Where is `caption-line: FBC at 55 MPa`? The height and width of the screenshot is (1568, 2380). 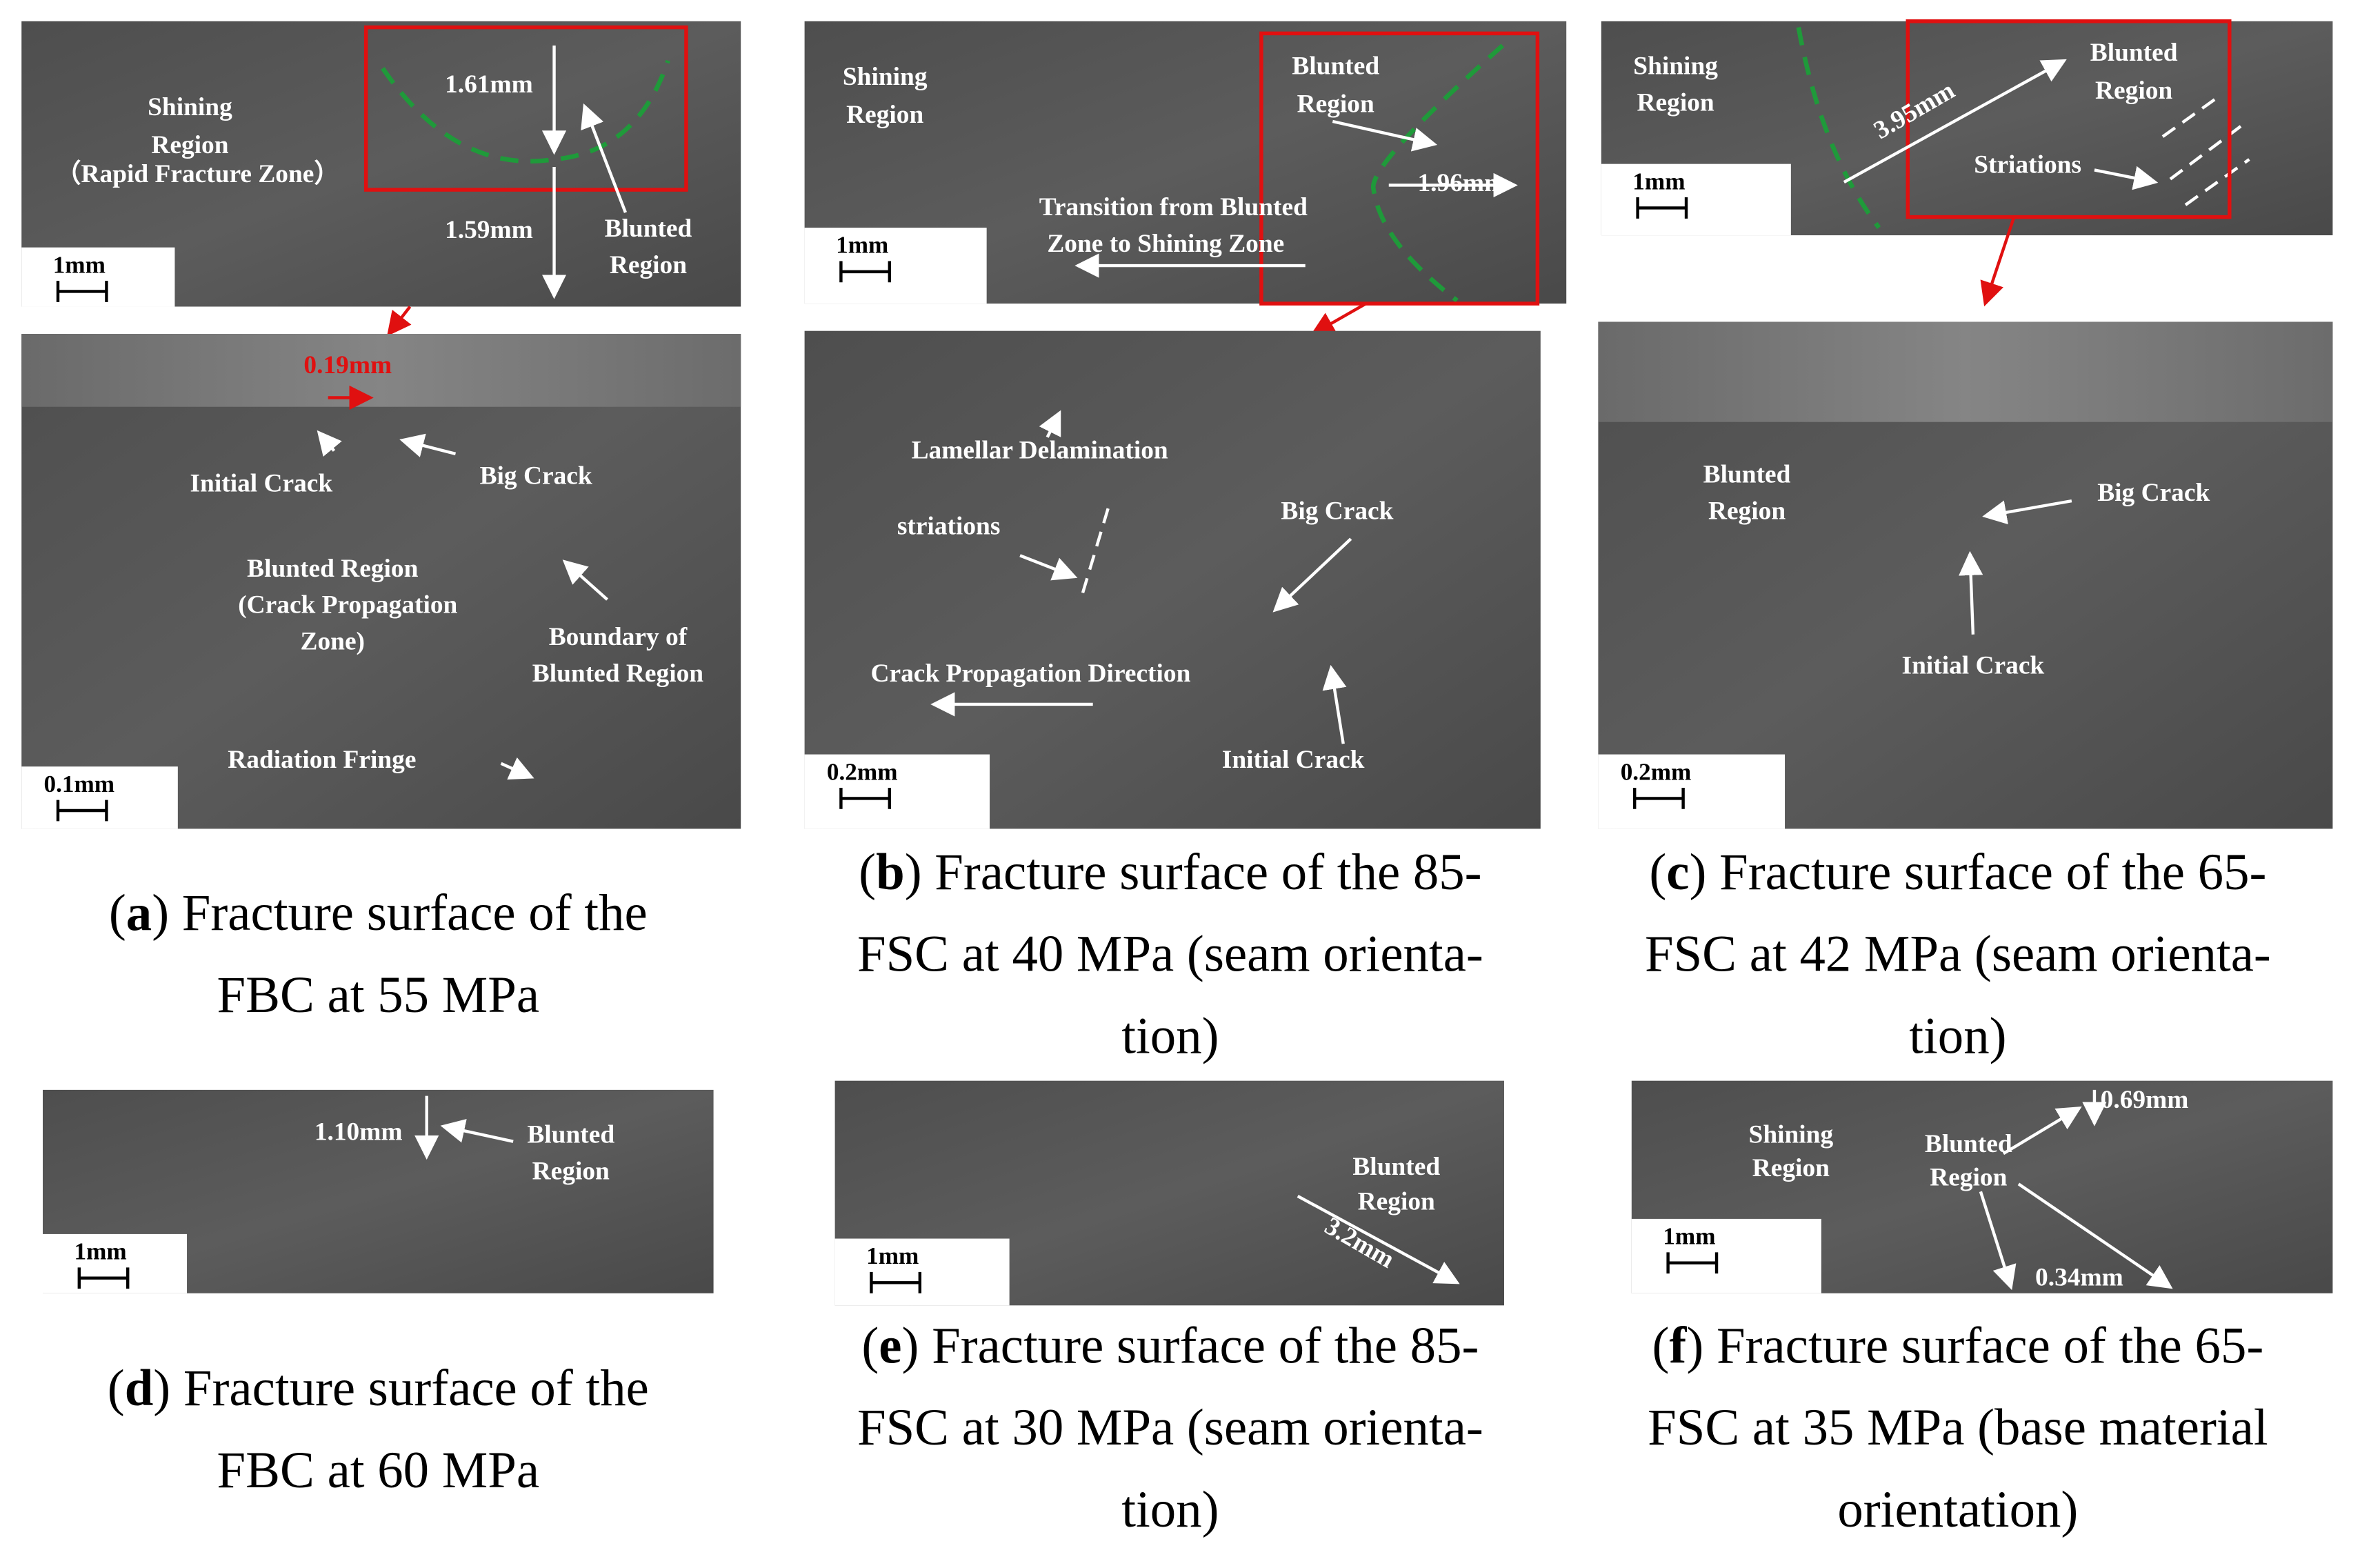 caption-line: FBC at 55 MPa is located at coordinates (378, 995).